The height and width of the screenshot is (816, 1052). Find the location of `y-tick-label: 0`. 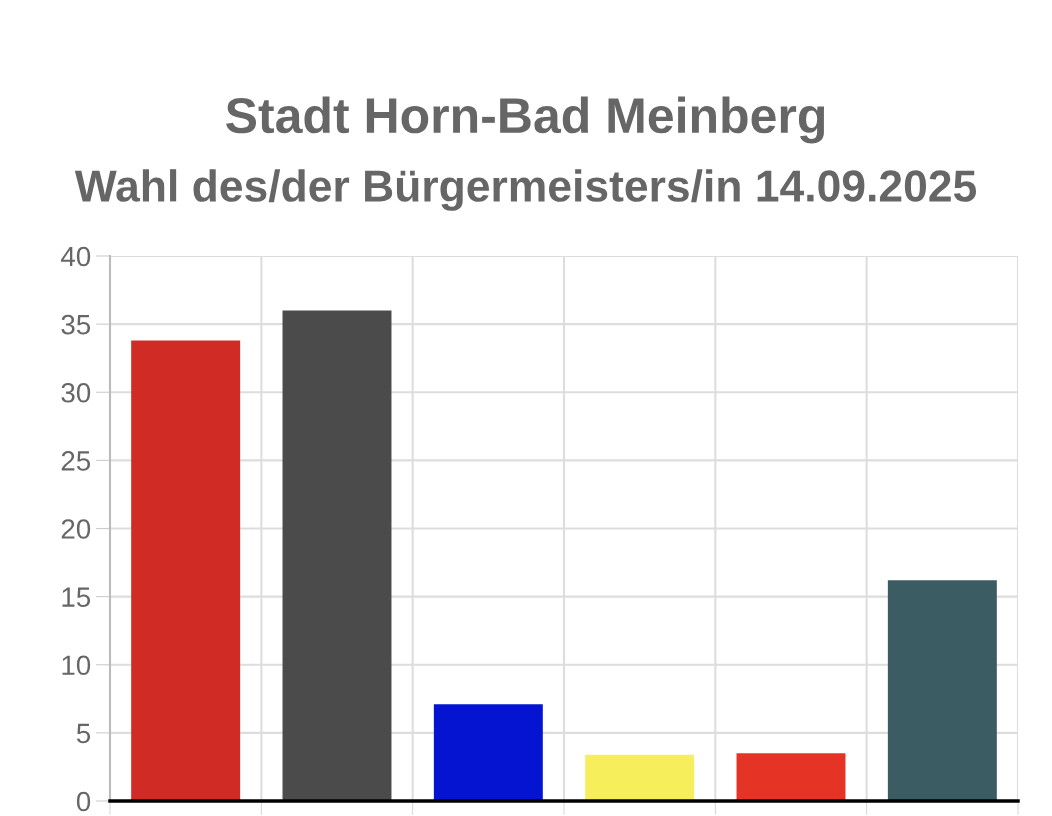

y-tick-label: 0 is located at coordinates (83, 801).